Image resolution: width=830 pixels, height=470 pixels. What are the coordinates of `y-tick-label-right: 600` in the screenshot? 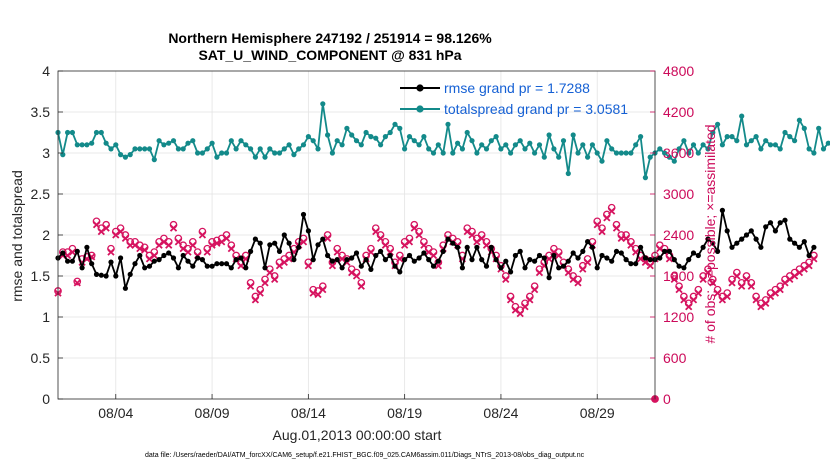 It's located at (675, 358).